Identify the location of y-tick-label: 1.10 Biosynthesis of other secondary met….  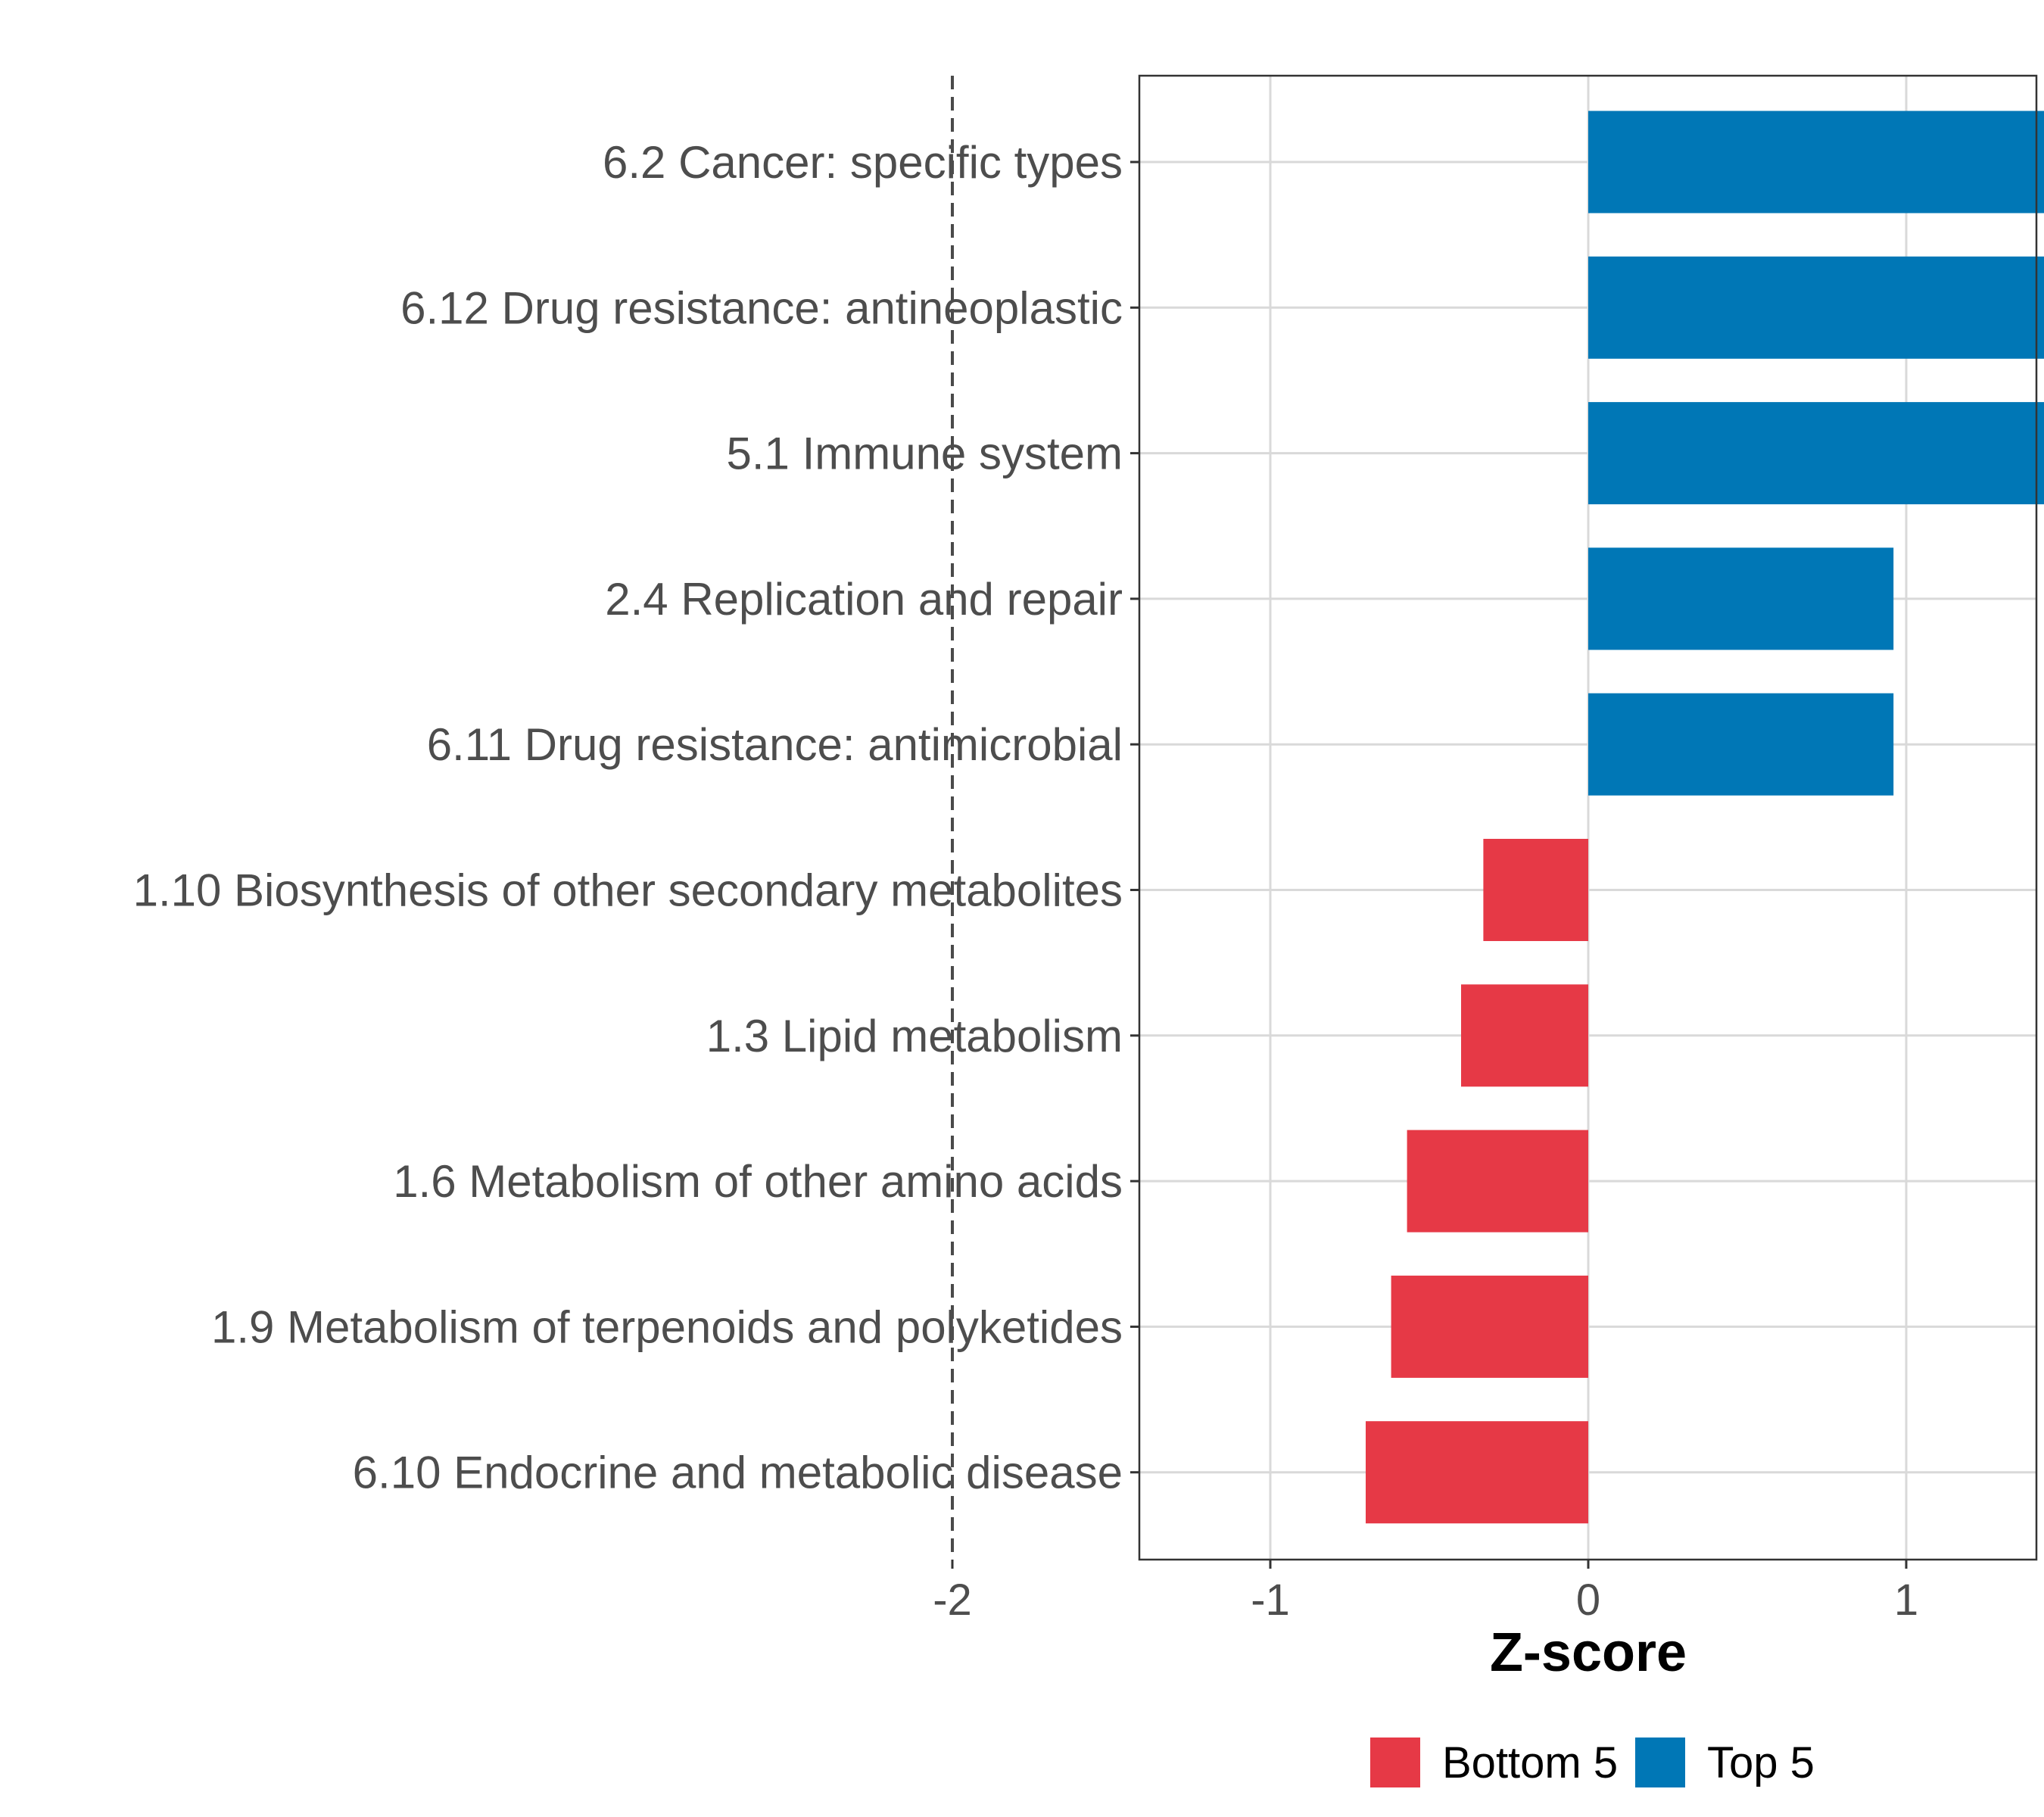
(628, 890).